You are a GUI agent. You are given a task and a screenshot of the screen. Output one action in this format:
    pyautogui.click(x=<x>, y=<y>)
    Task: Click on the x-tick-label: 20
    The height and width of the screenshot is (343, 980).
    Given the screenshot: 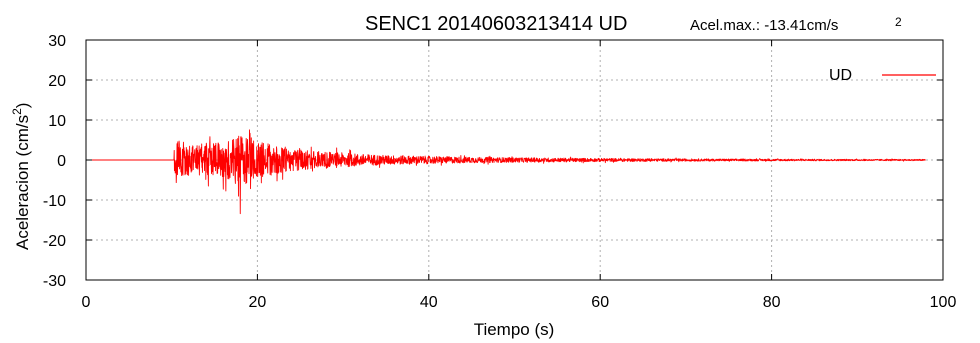 What is the action you would take?
    pyautogui.click(x=258, y=302)
    